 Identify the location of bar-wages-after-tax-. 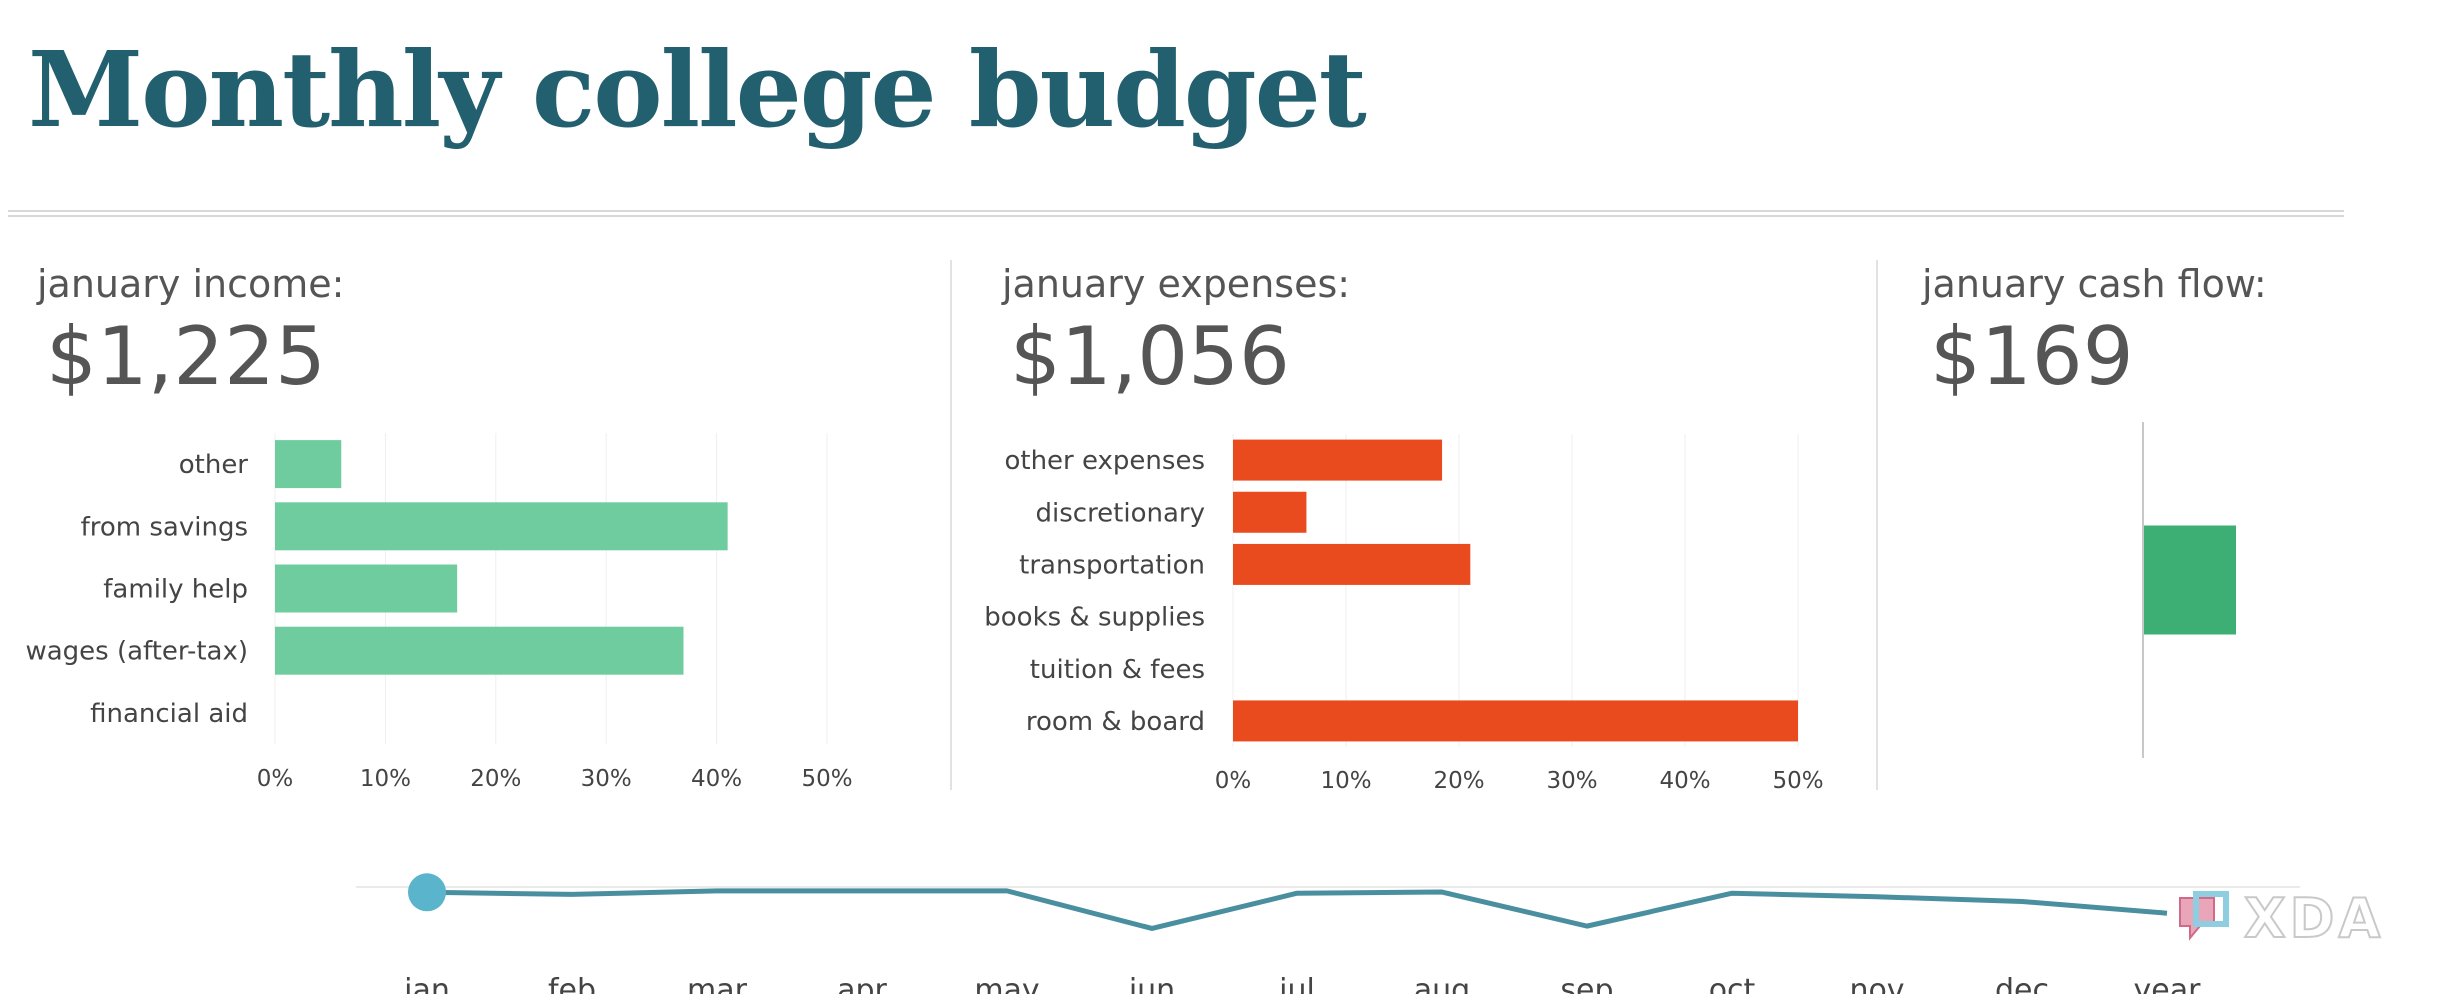
(479, 650).